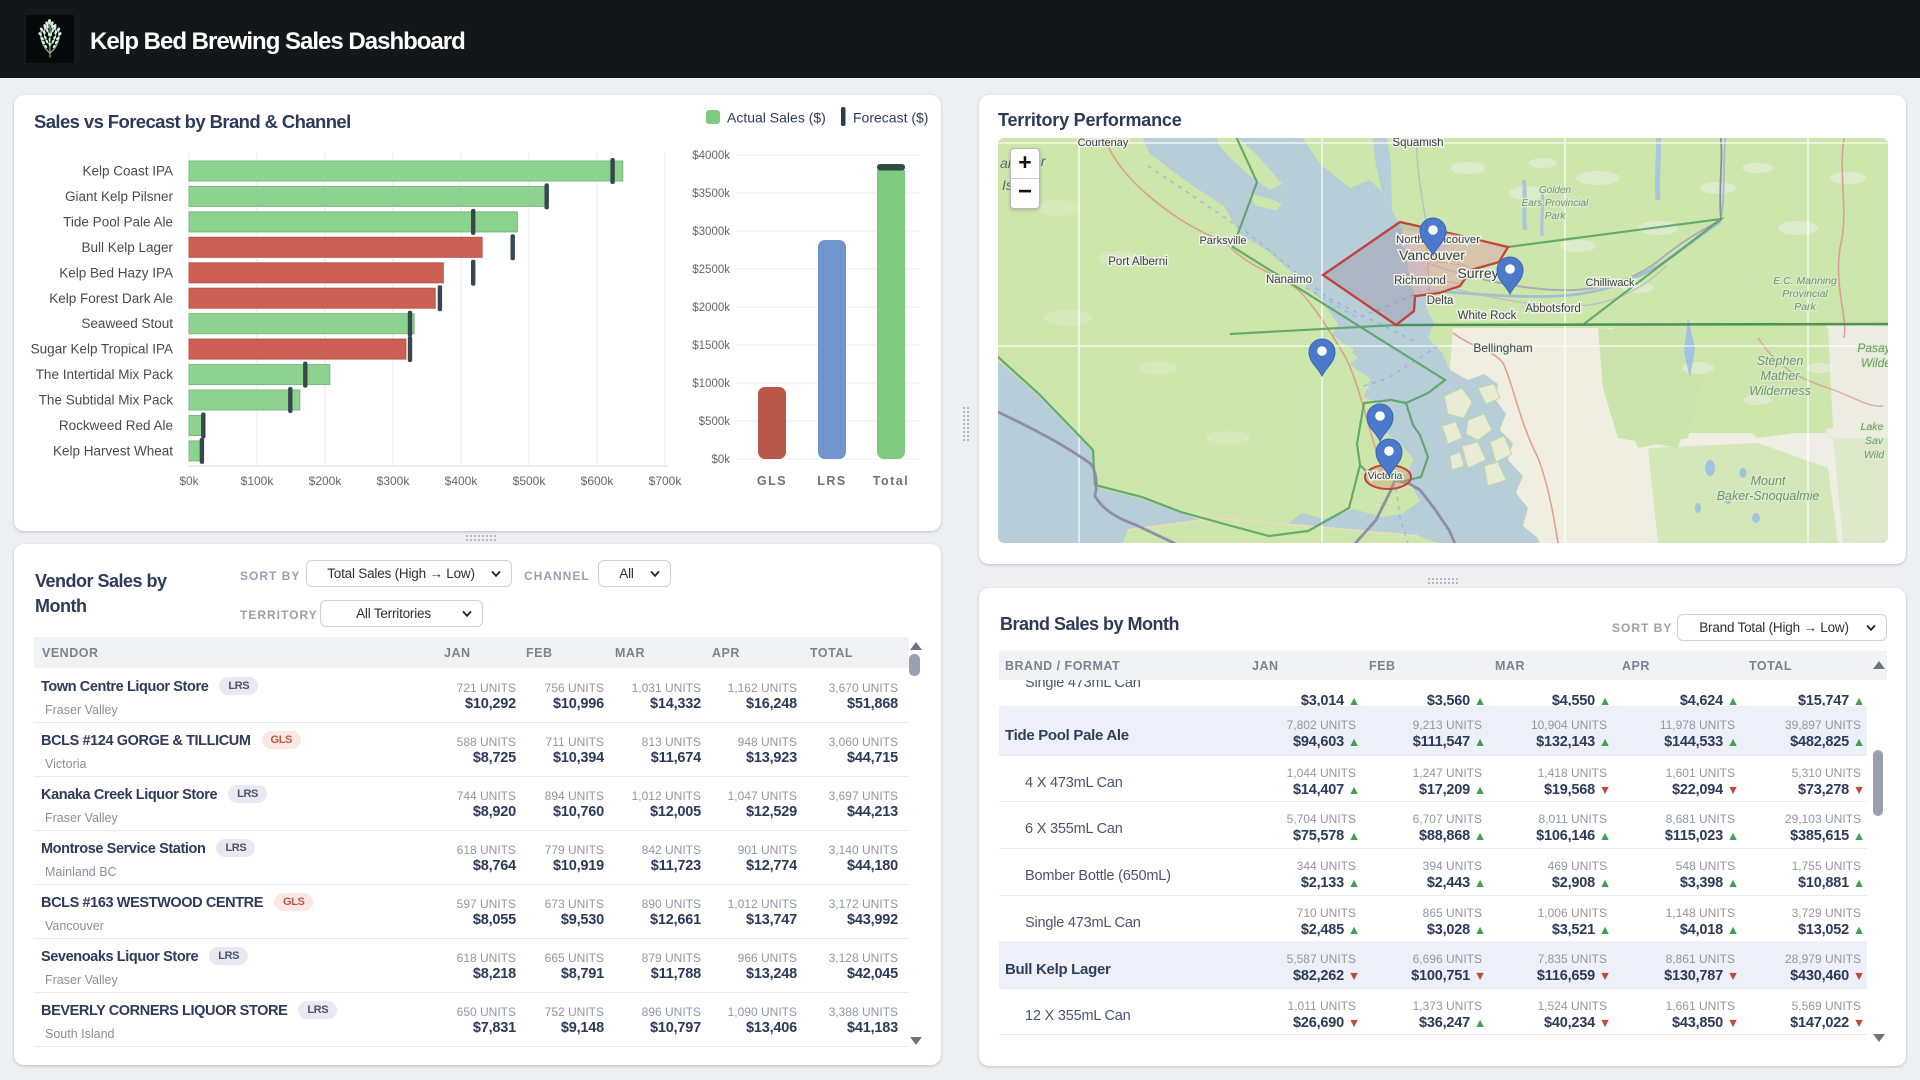  What do you see at coordinates (1417, 143) in the screenshot?
I see `svg-text: Squamish` at bounding box center [1417, 143].